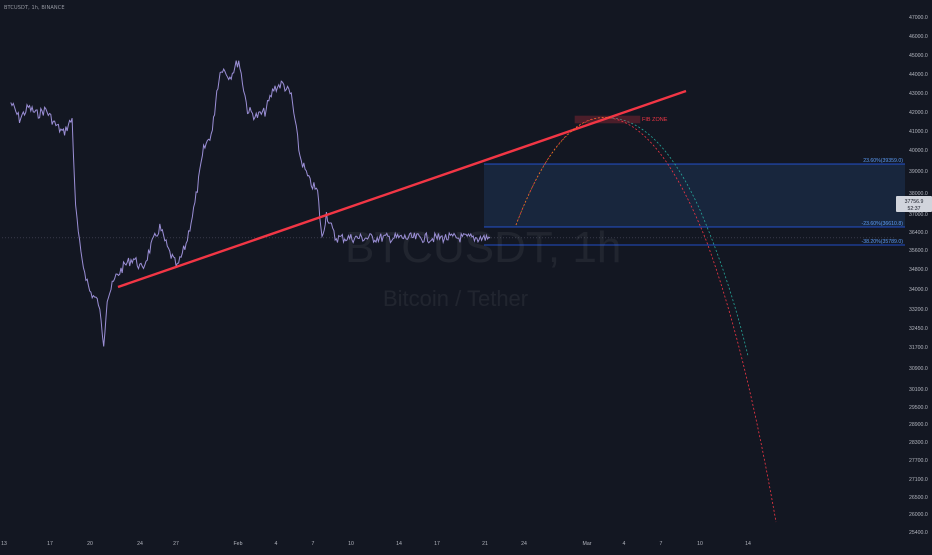 This screenshot has height=555, width=932. I want to click on price-tag-countdown: 52:37, so click(914, 209).